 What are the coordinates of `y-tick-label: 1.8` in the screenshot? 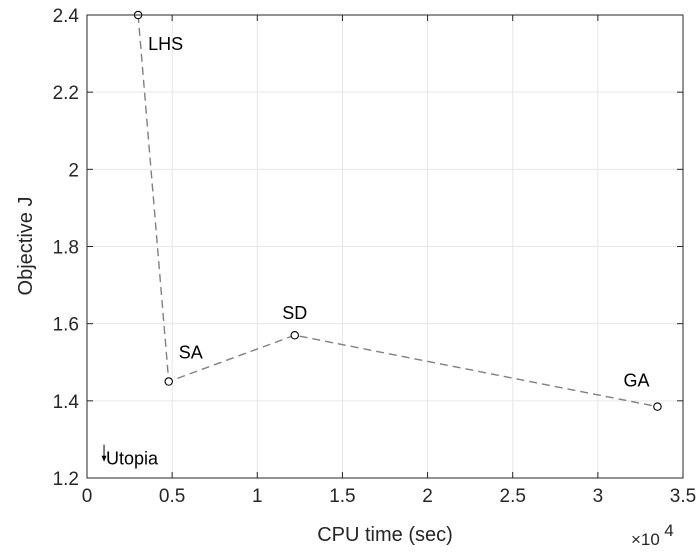 It's located at (66, 248).